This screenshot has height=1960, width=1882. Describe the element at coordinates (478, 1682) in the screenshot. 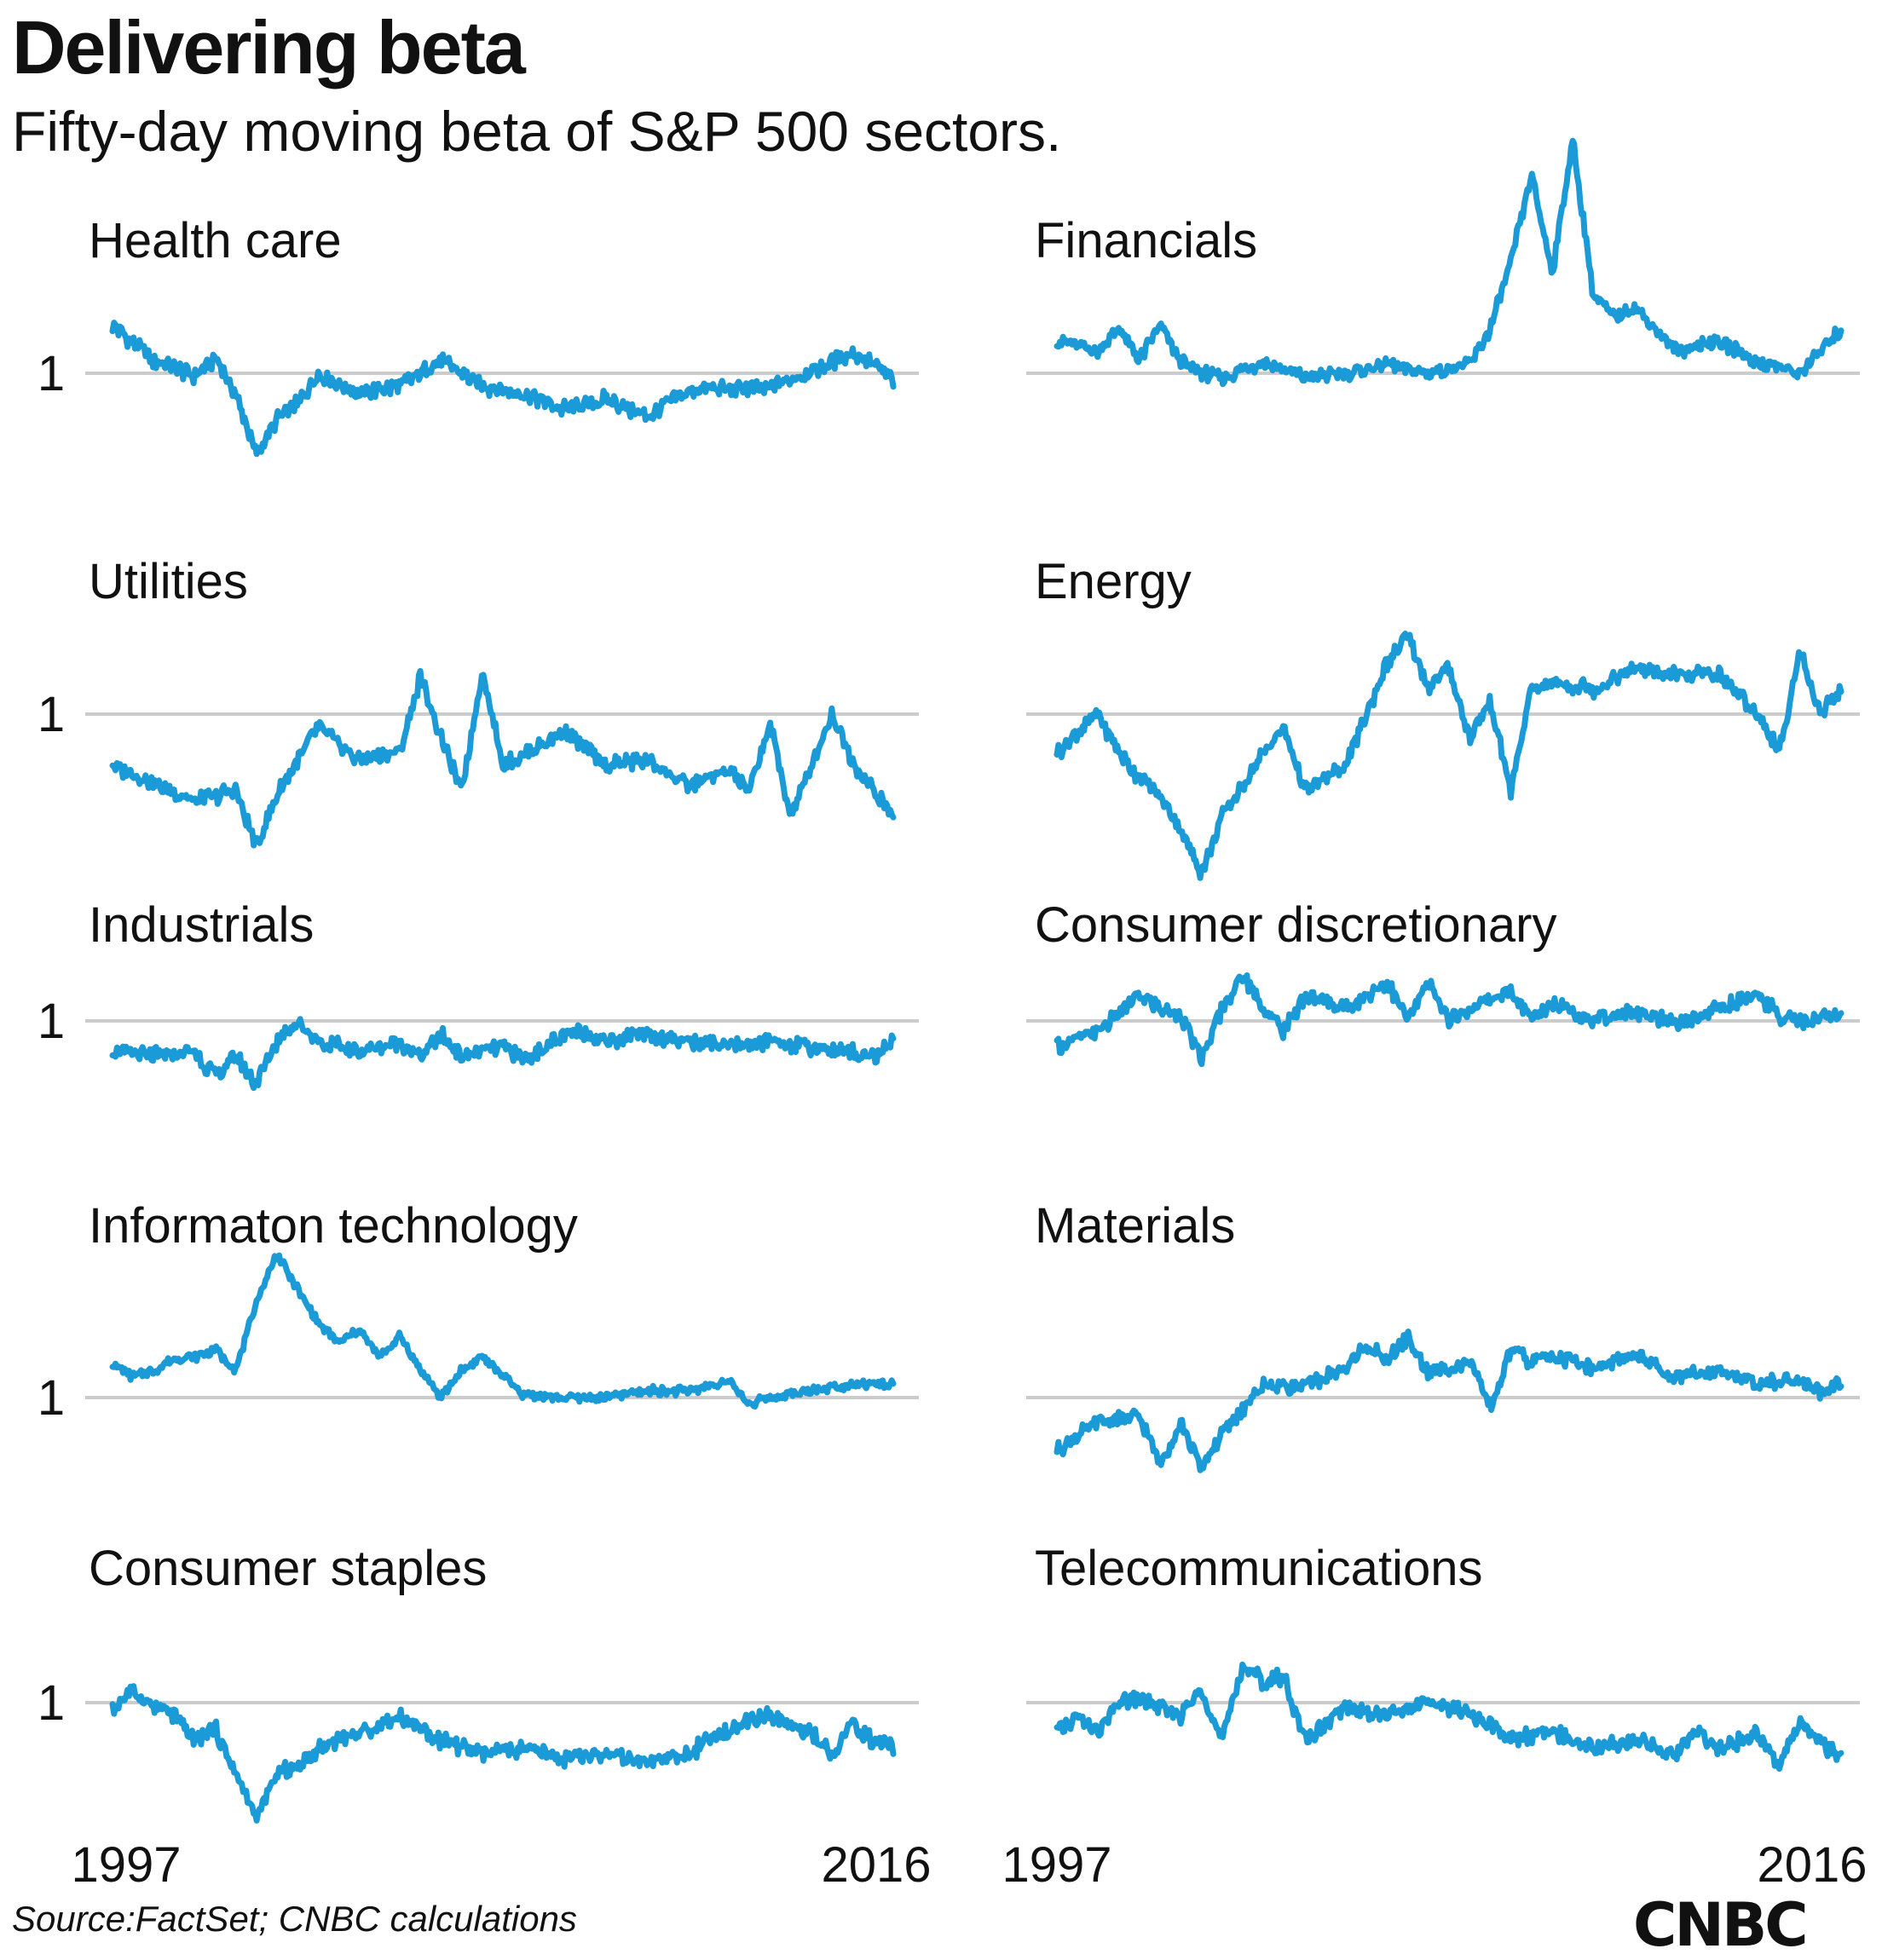

I see `panel-consumer-staples: Consumer staples 1` at that location.